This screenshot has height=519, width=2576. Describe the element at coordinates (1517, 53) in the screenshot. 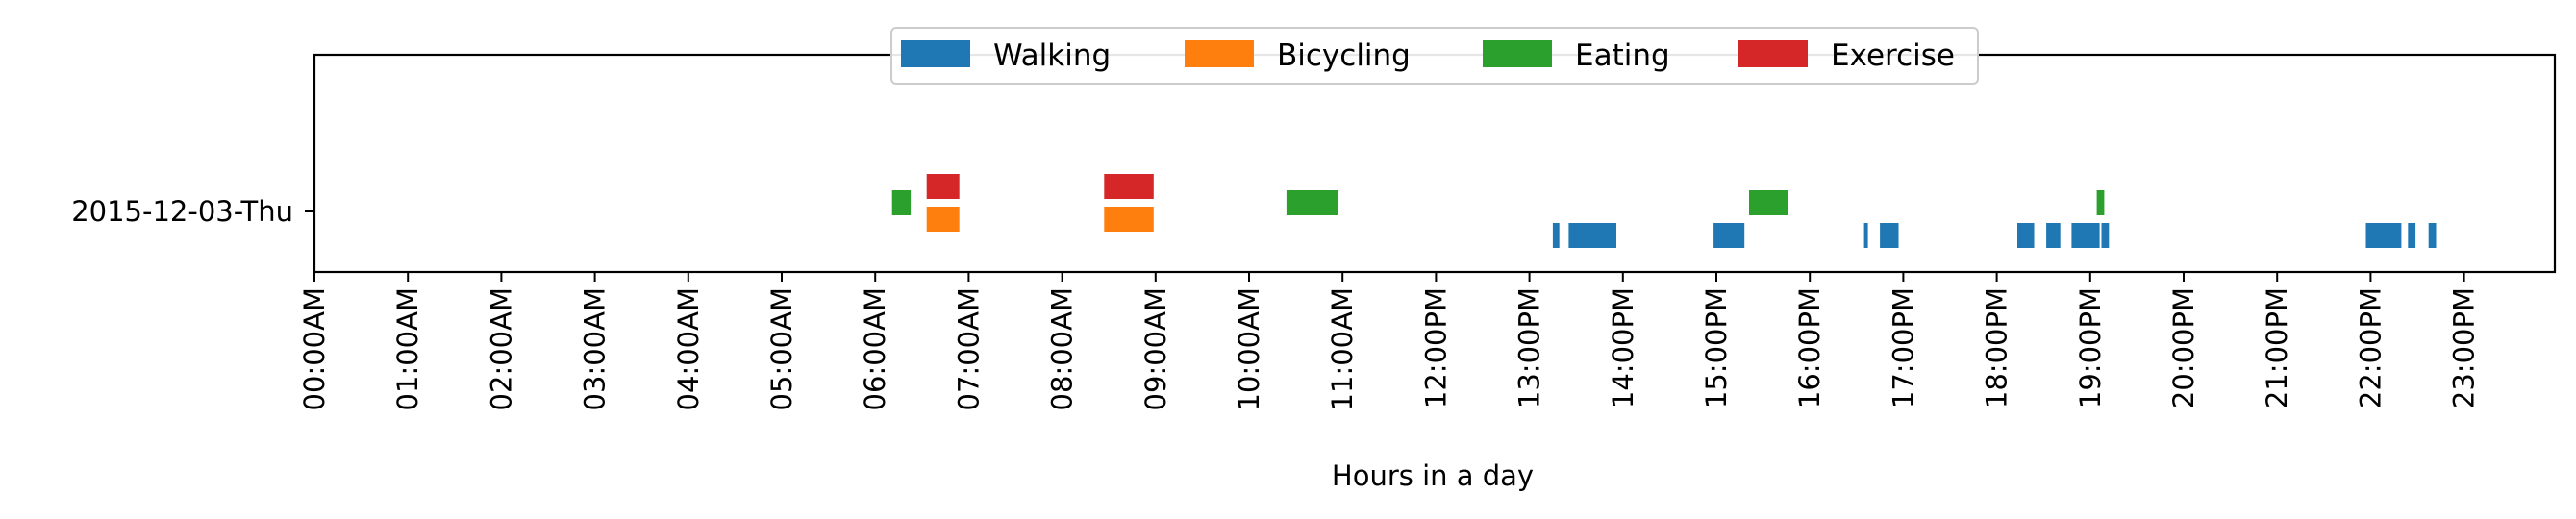

I see `legend-swatch-eating` at that location.